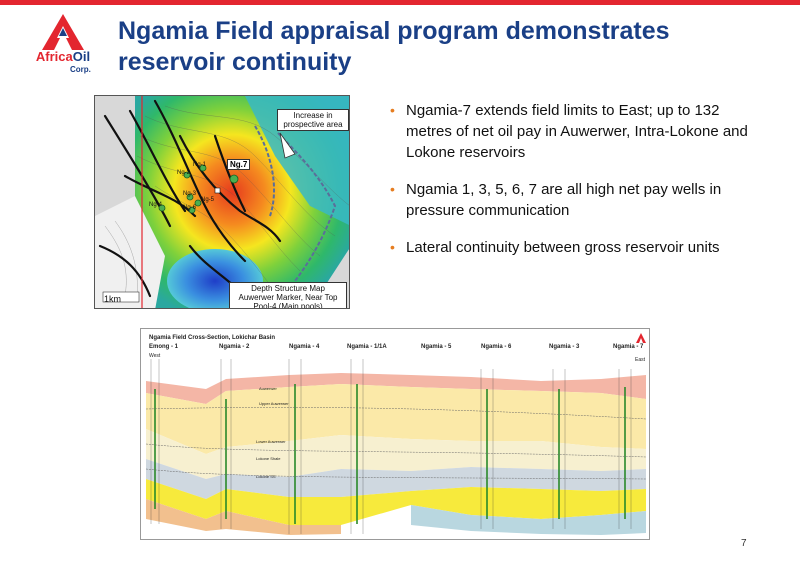 Image resolution: width=800 pixels, height=565 pixels. I want to click on well-name: Emong - 1, so click(164, 347).